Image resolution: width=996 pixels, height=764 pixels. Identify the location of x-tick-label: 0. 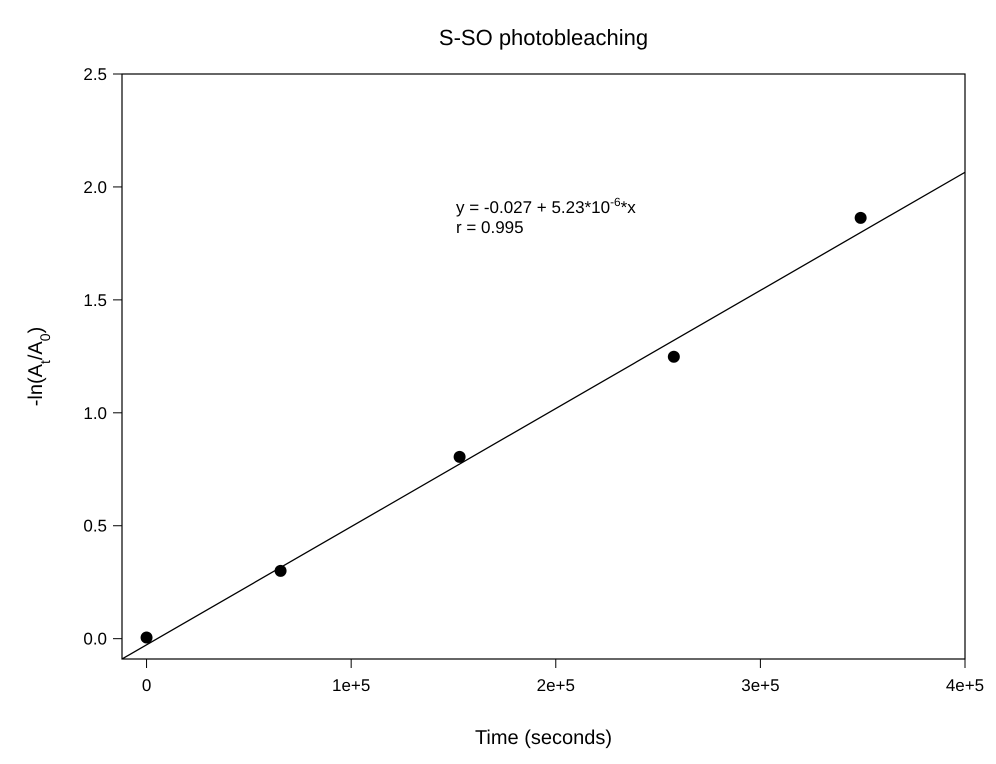
(147, 685).